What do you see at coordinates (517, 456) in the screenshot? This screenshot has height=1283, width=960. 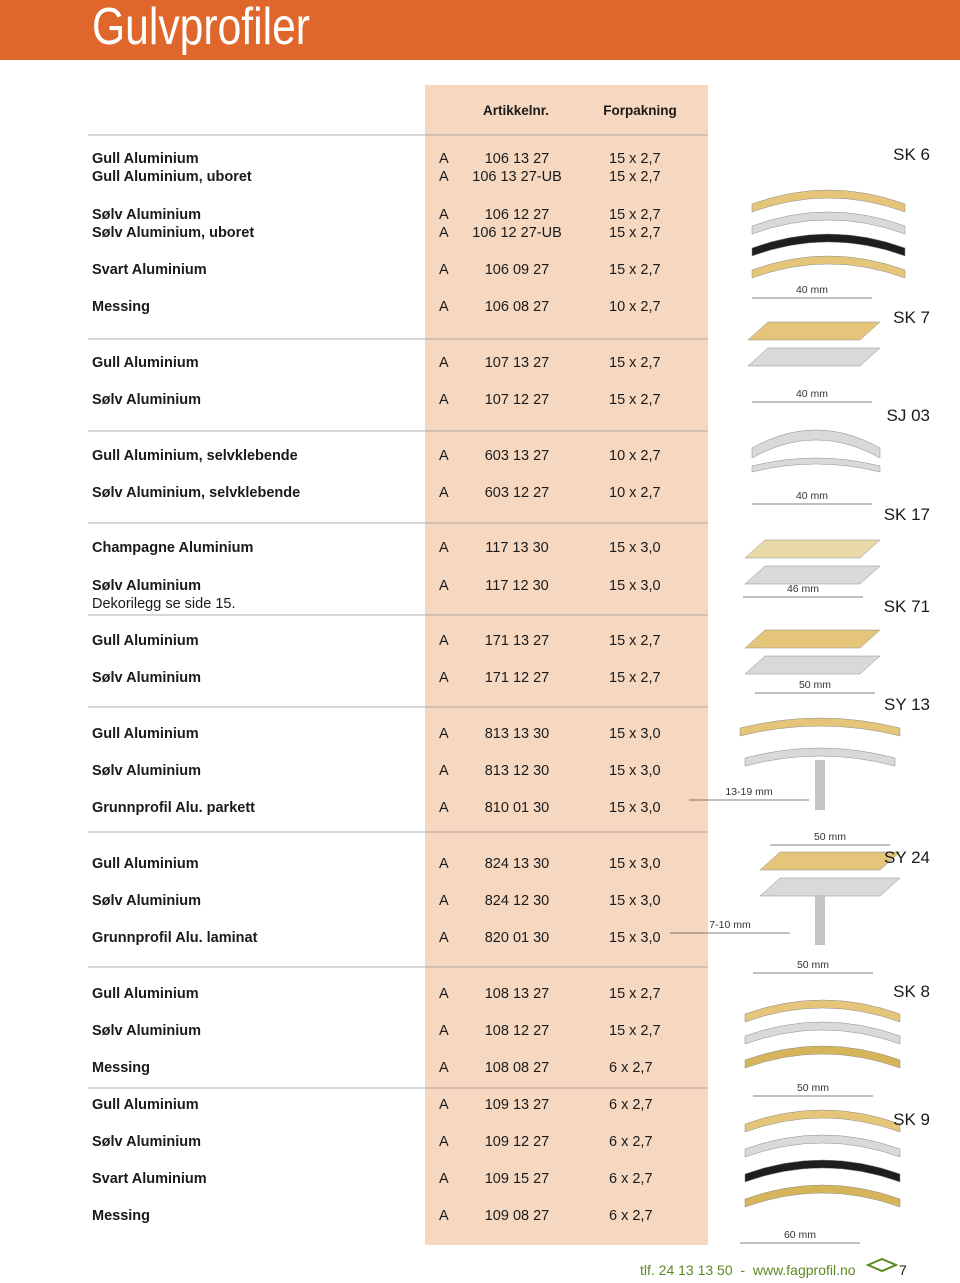 I see `article-number: 603 13 27` at bounding box center [517, 456].